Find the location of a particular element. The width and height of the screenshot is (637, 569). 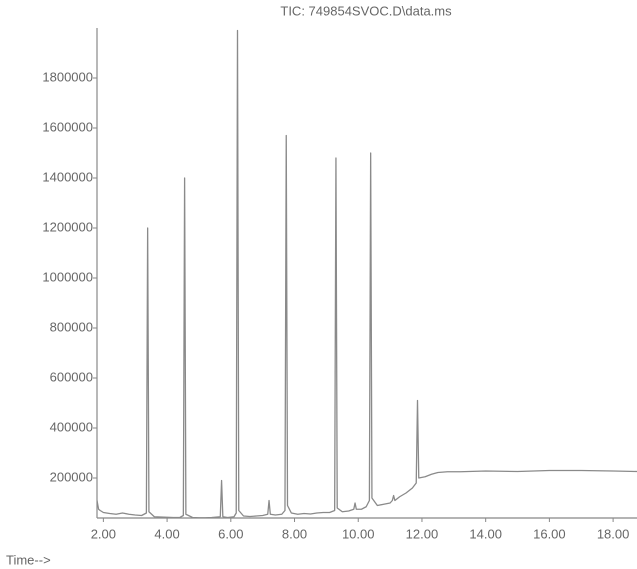

y-tick-label: 800000 is located at coordinates (71, 326).